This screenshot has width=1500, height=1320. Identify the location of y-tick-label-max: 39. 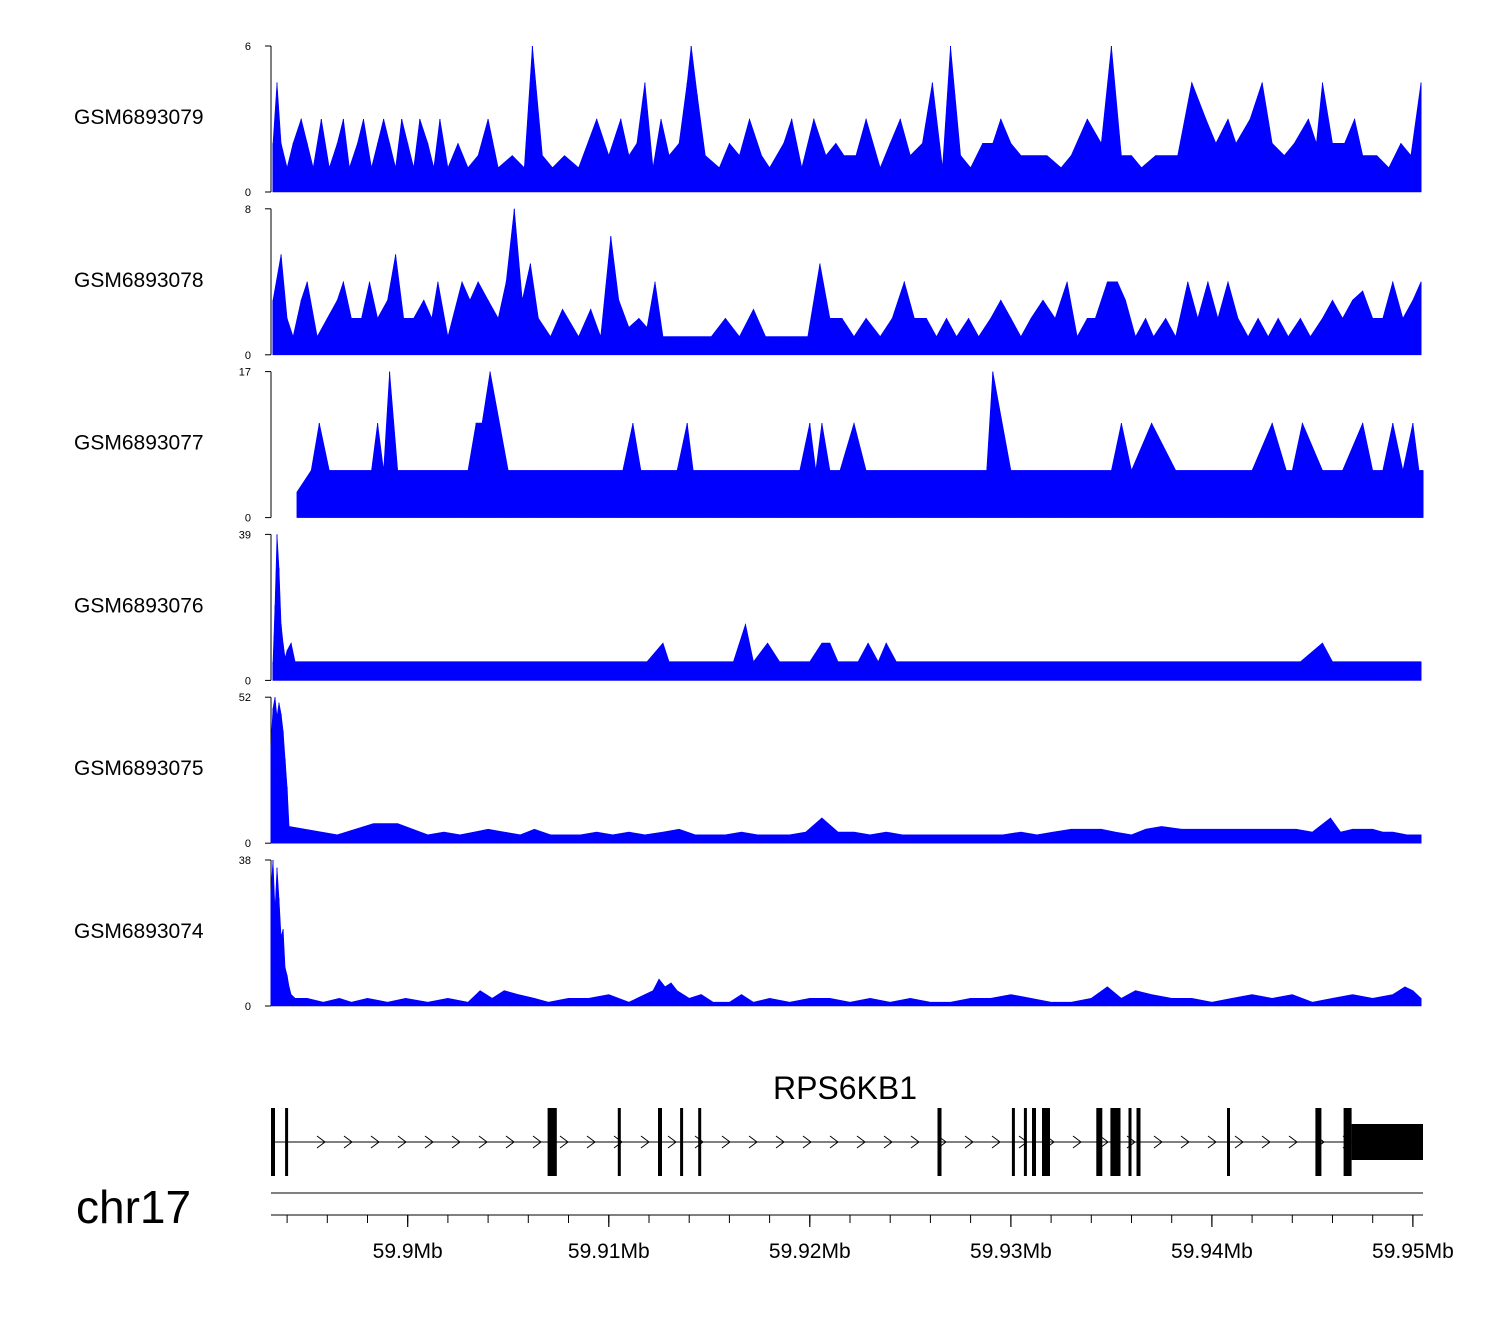
(245, 535).